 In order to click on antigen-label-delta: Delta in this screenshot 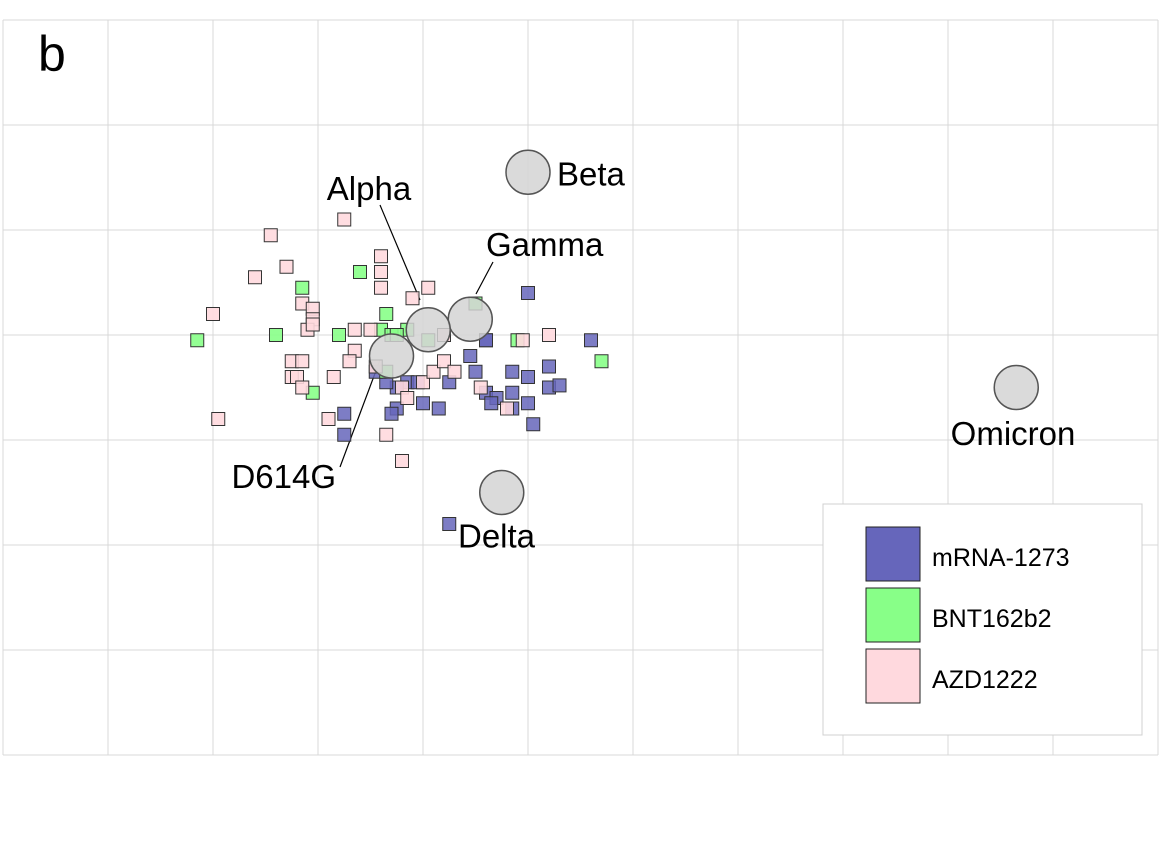, I will do `click(497, 536)`.